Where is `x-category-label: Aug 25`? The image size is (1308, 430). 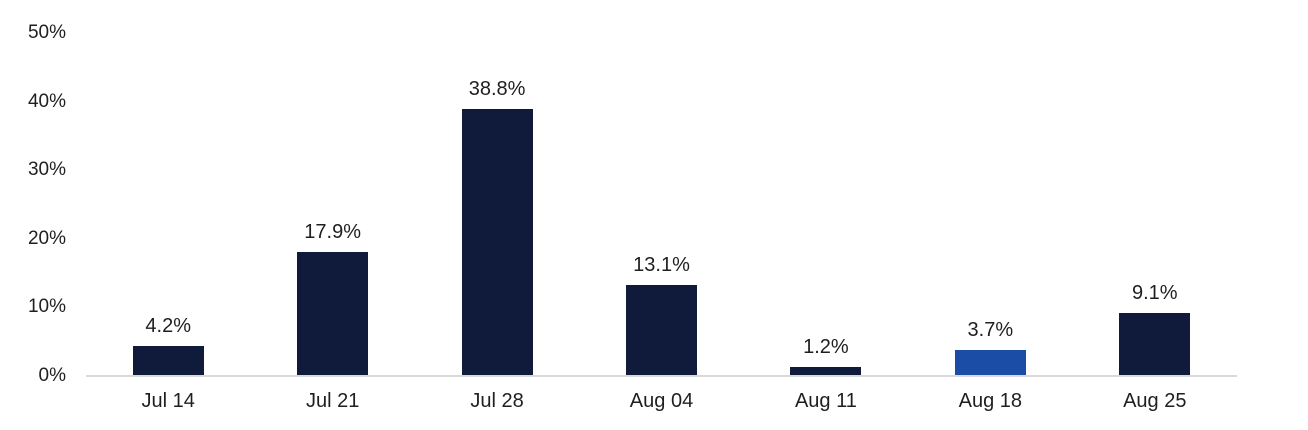
x-category-label: Aug 25 is located at coordinates (1155, 401).